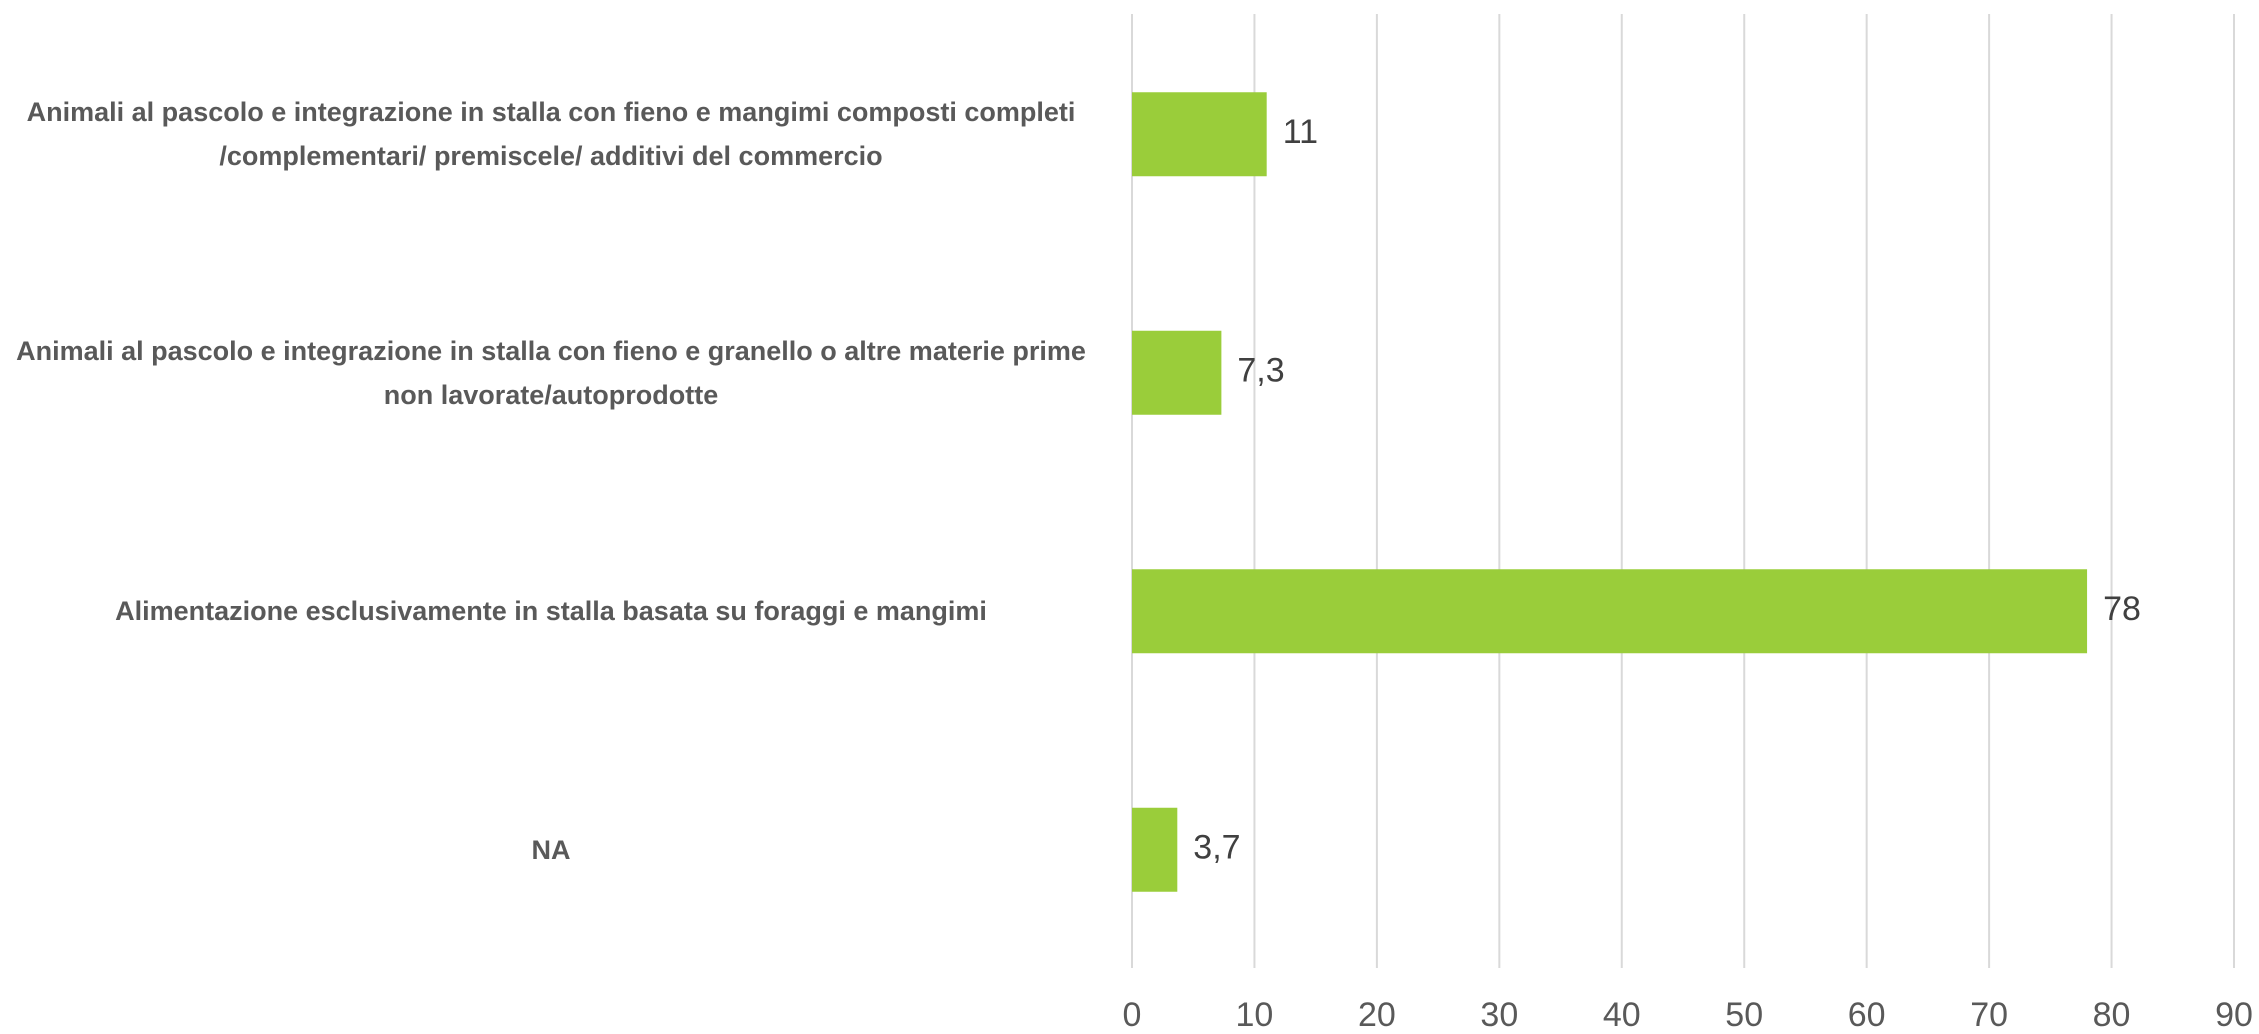 Image resolution: width=2259 pixels, height=1034 pixels. I want to click on category-label: NA, so click(551, 849).